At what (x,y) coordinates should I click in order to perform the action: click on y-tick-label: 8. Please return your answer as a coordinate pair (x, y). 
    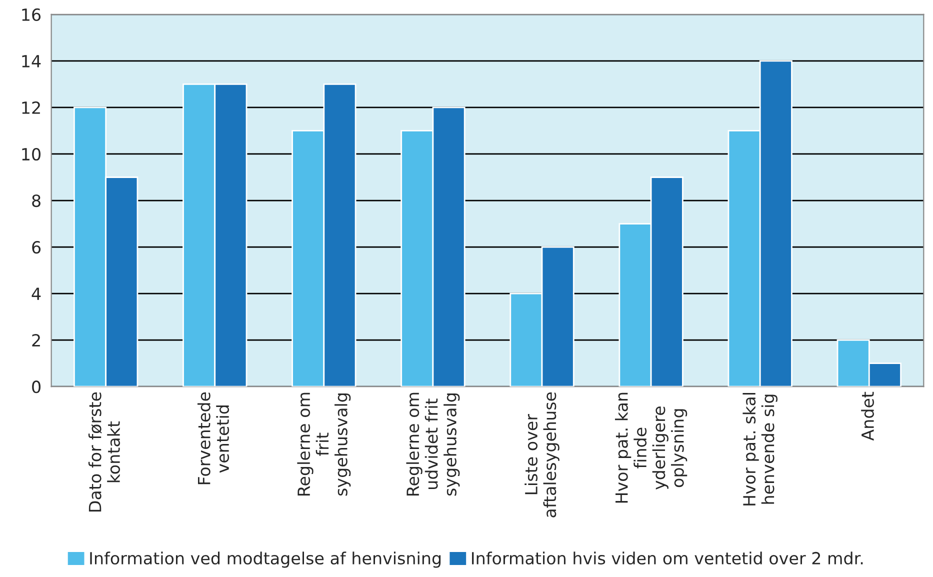
    Looking at the image, I should click on (36, 201).